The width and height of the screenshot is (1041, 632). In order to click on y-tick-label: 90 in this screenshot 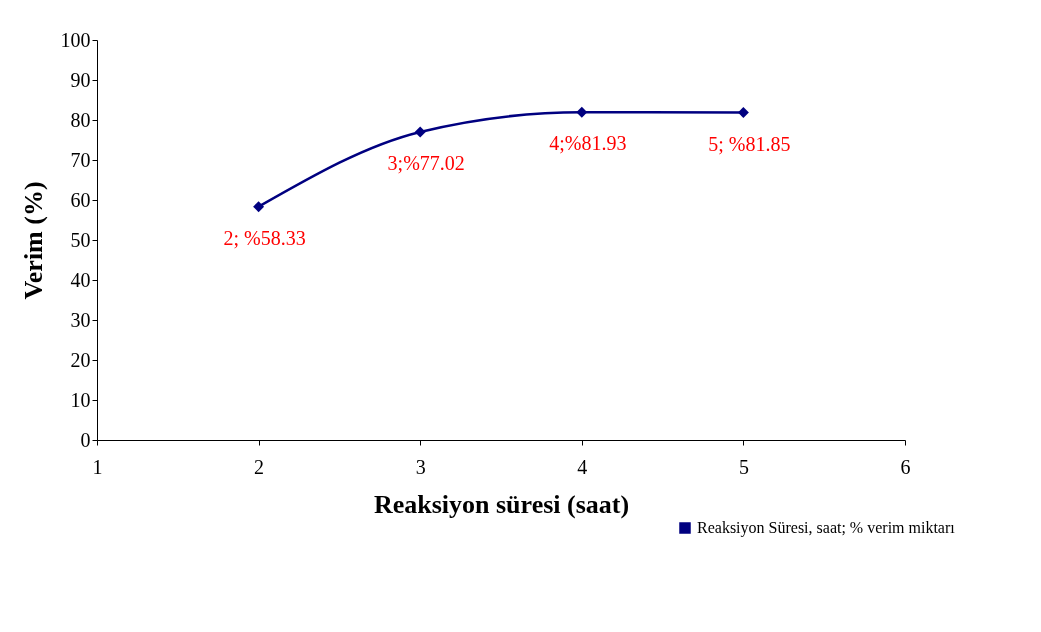, I will do `click(80, 79)`.